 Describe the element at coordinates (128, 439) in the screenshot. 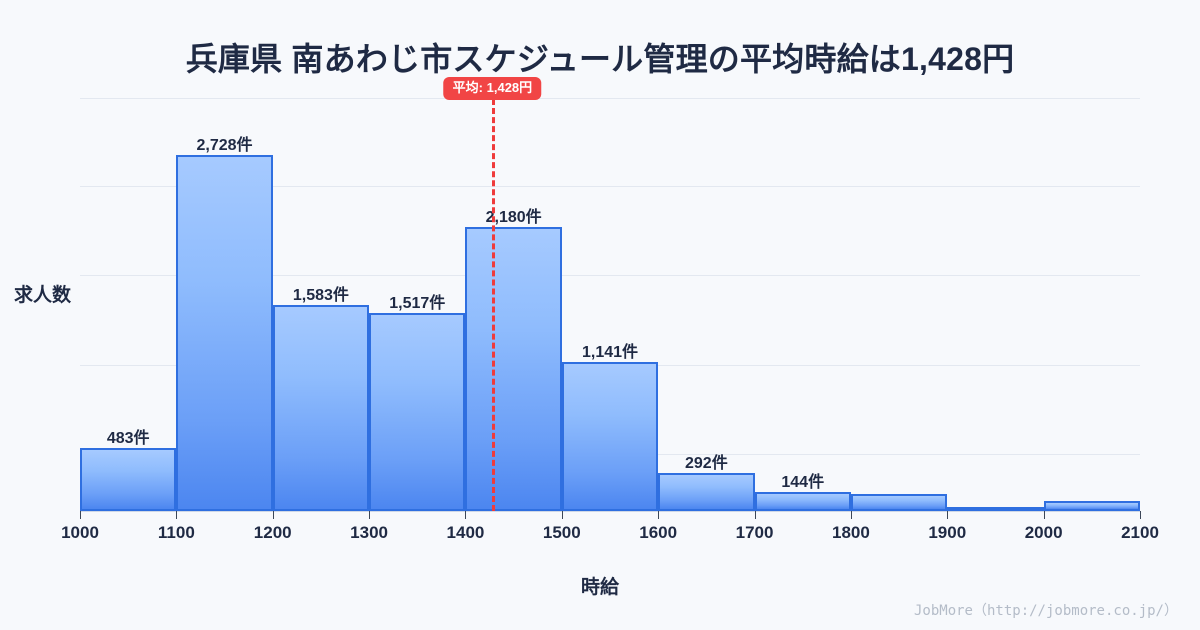

I see `bar-value-label: 483件` at that location.